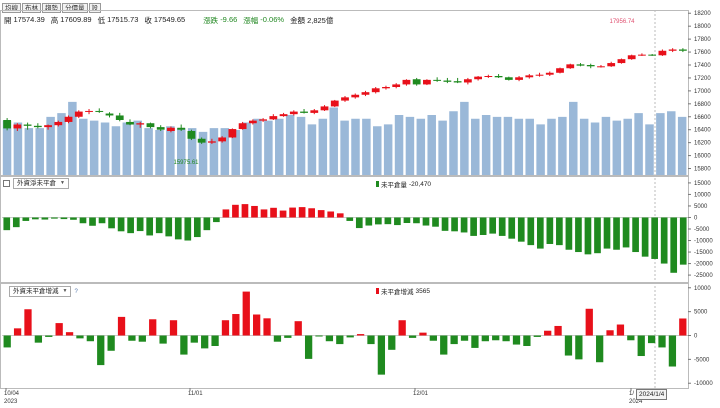 The width and height of the screenshot is (720, 408). What do you see at coordinates (703, 276) in the screenshot?
I see `y-tick-label: -25000` at bounding box center [703, 276].